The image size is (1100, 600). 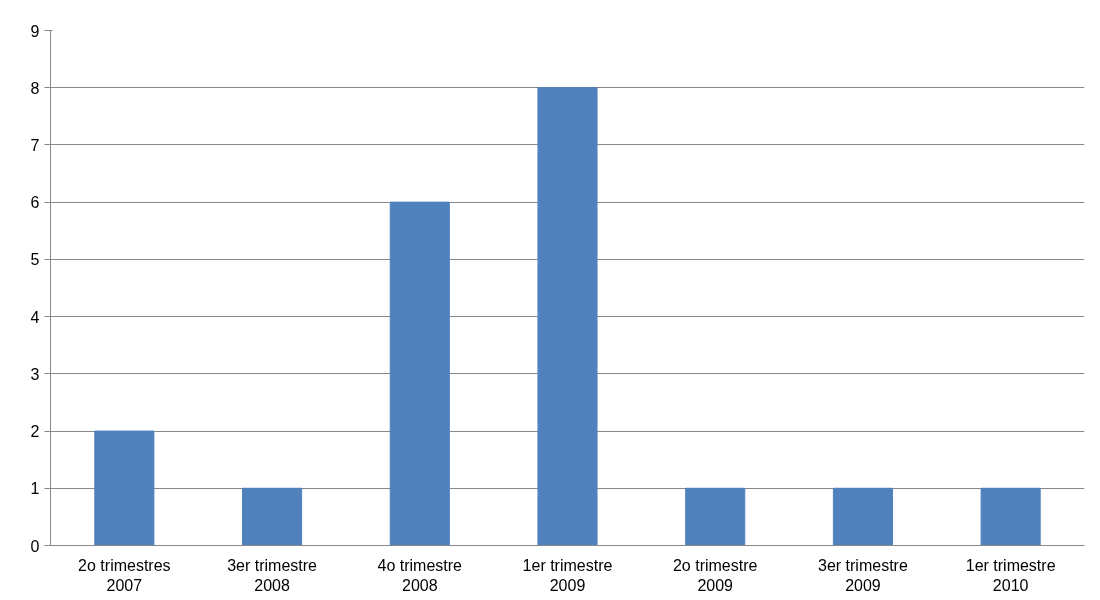 What do you see at coordinates (1010, 575) in the screenshot?
I see `x-tick-label: 1er trimestre 2010` at bounding box center [1010, 575].